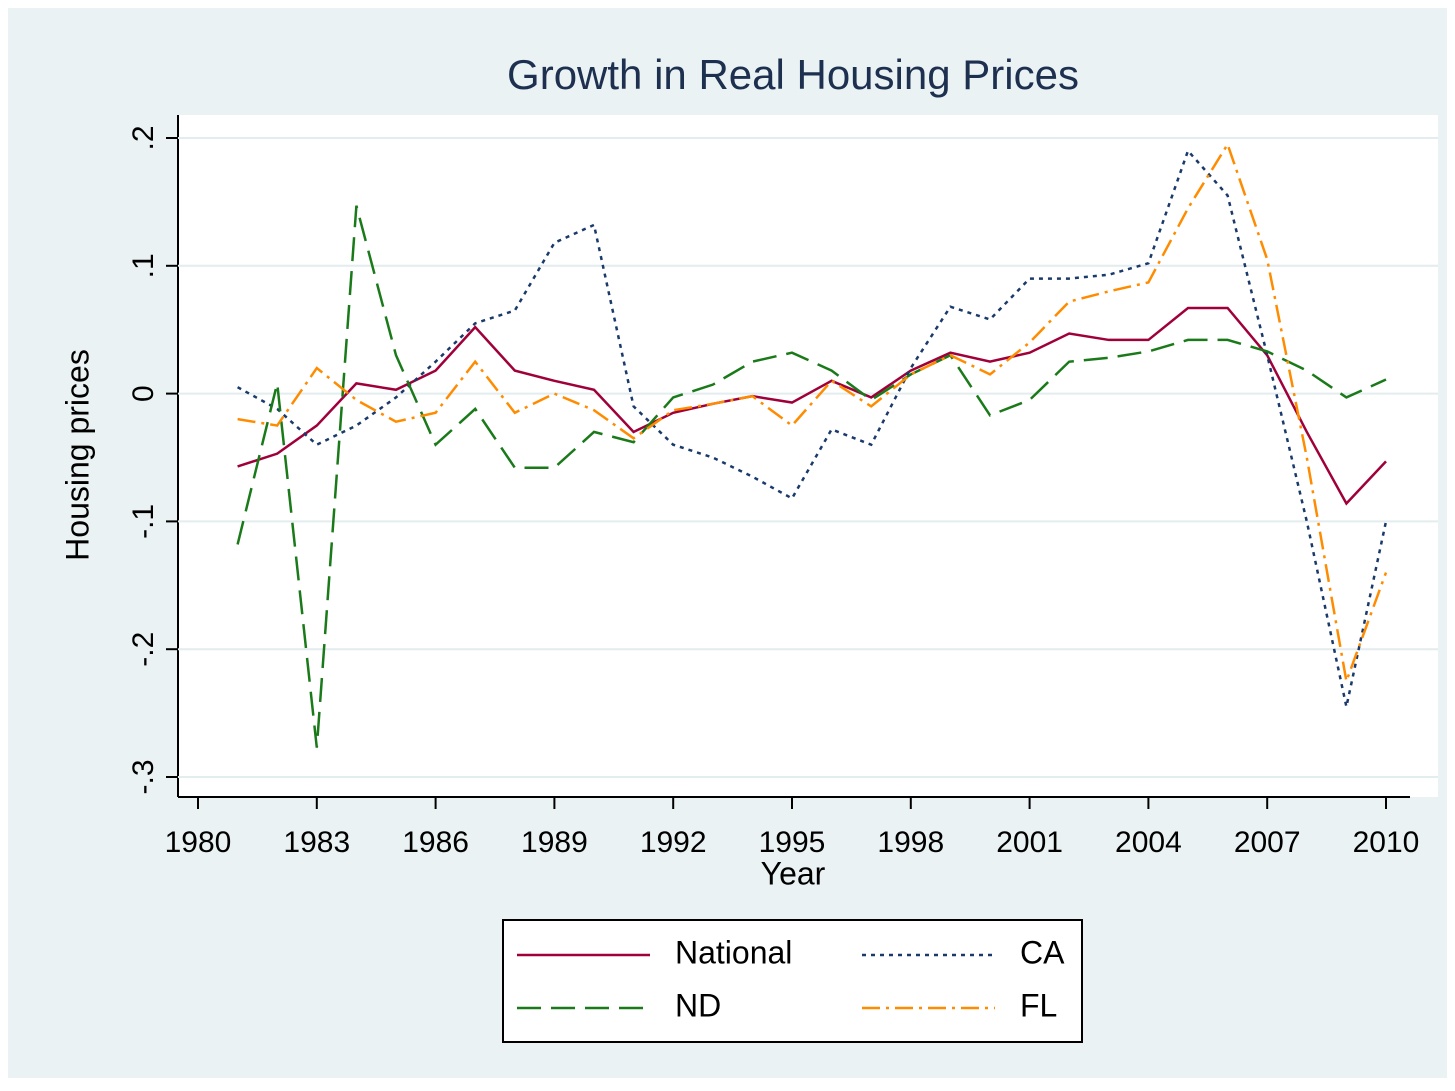 This screenshot has height=1091, width=1455. What do you see at coordinates (792, 842) in the screenshot?
I see `x-tick-label: 1995` at bounding box center [792, 842].